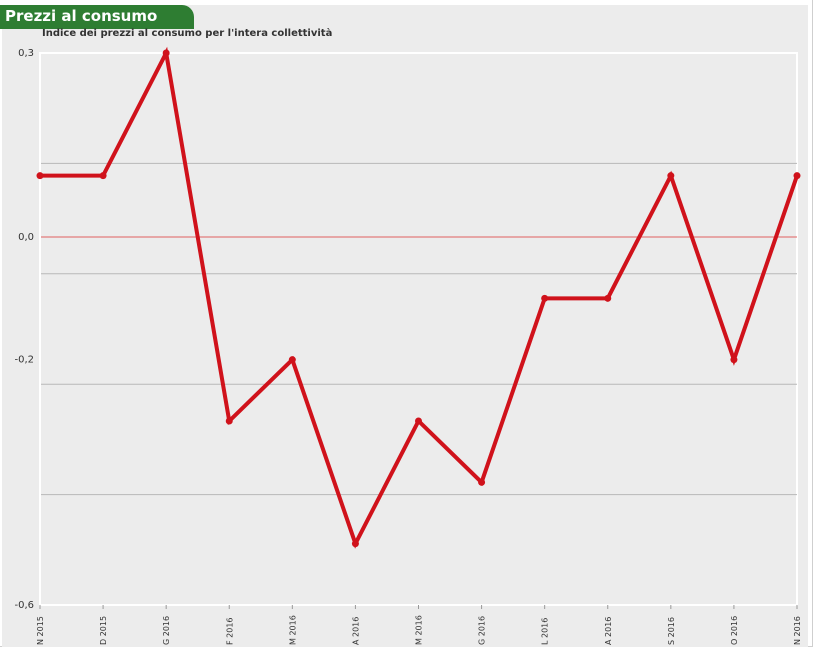  What do you see at coordinates (24, 329) in the screenshot?
I see `y-axis-ticks: 0,3 0,0 -0,2 -0,6` at bounding box center [24, 329].